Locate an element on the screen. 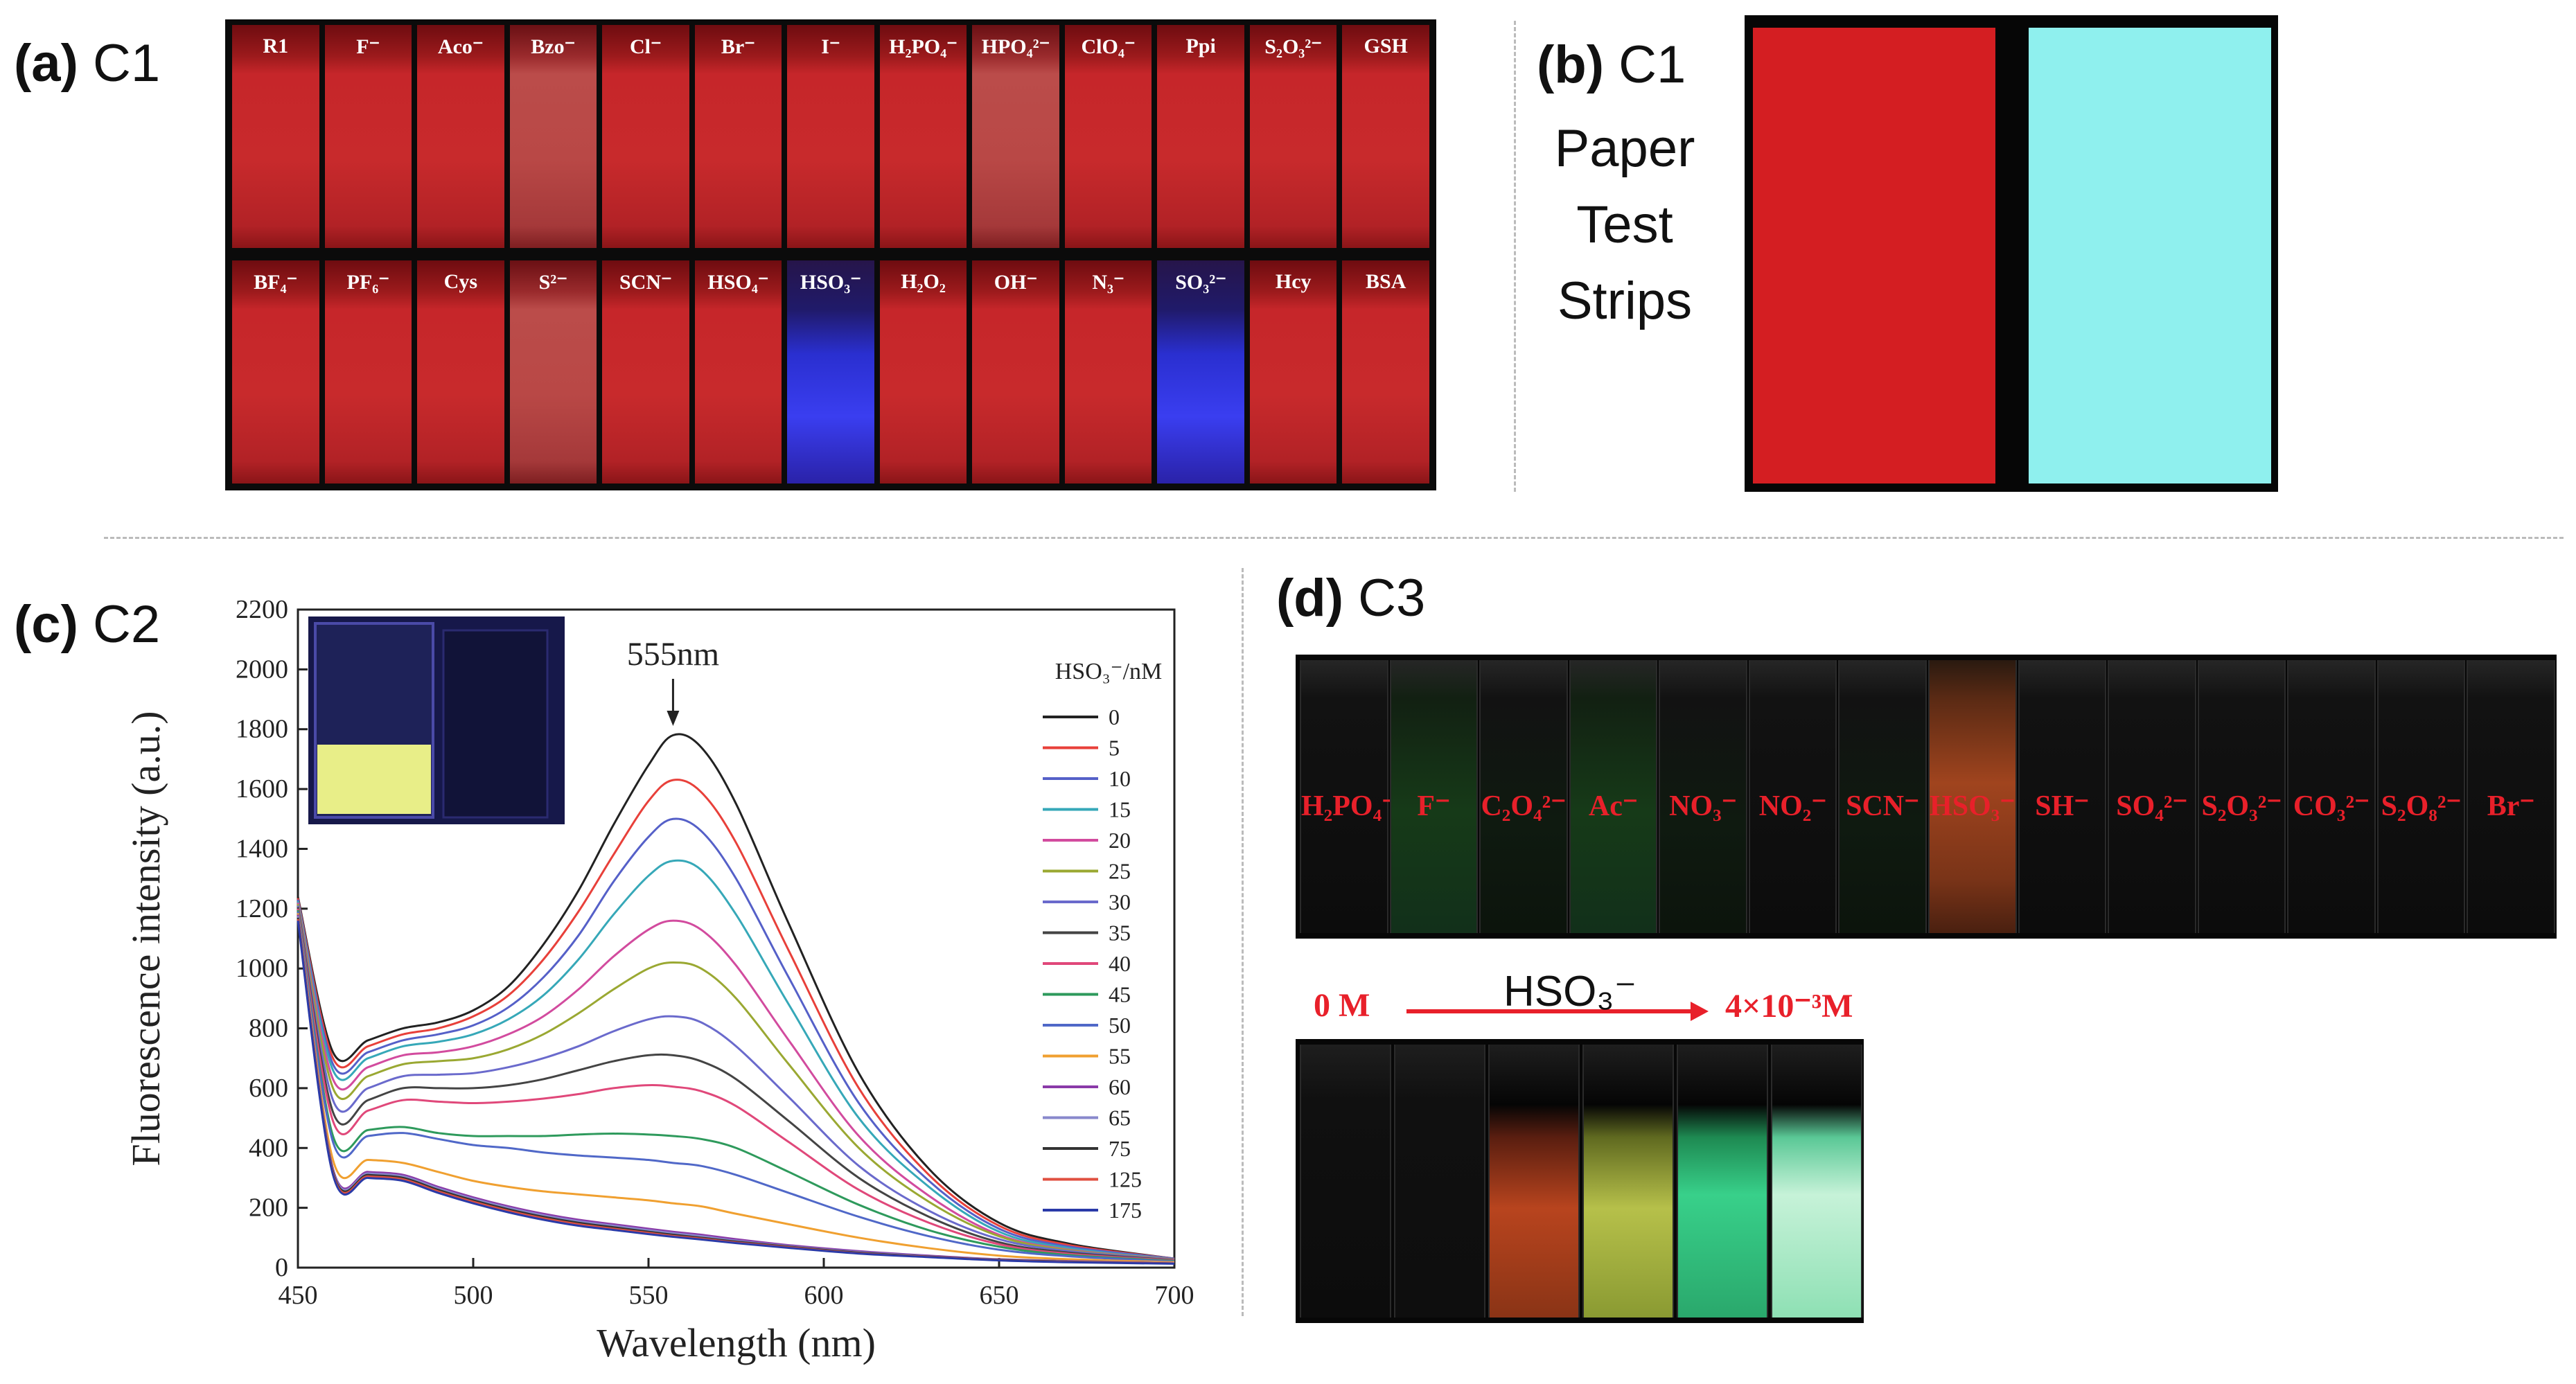 Image resolution: width=2576 pixels, height=1384 pixels. legend-label: 175 is located at coordinates (1125, 1211).